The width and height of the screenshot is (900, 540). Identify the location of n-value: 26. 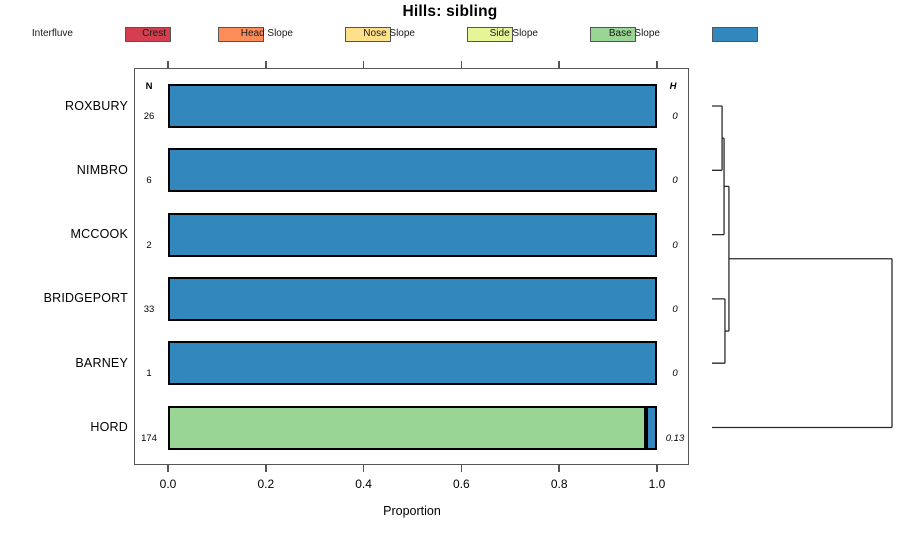
(149, 116).